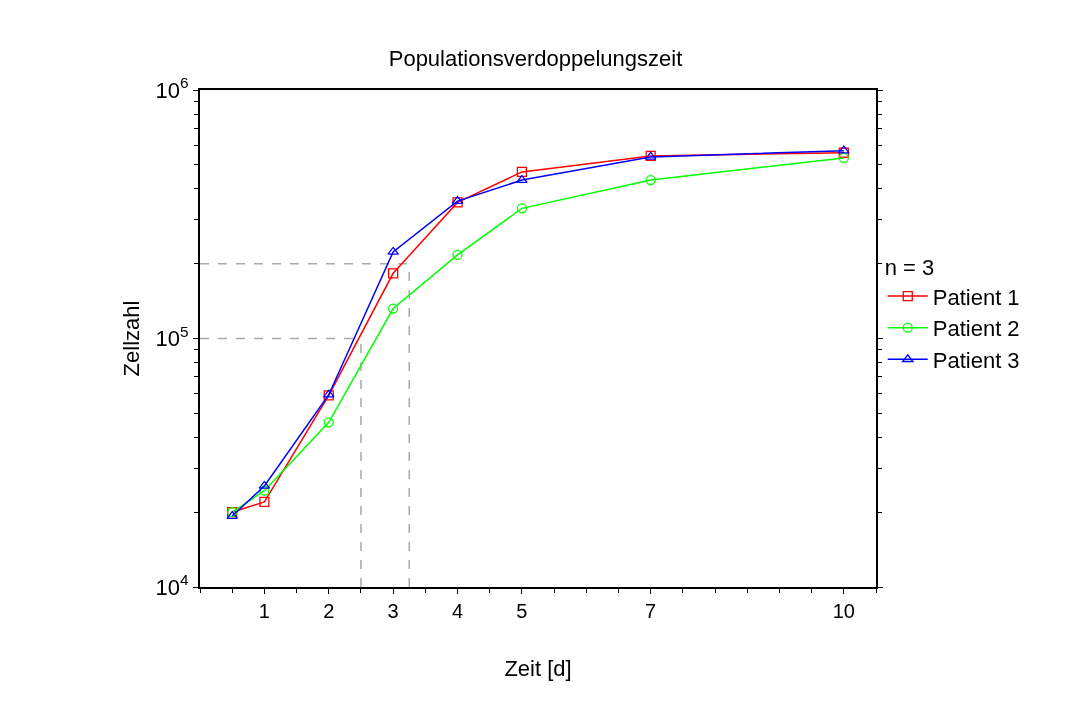 This screenshot has width=1071, height=717. What do you see at coordinates (131, 338) in the screenshot?
I see `y-axis-title: Zellzahl` at bounding box center [131, 338].